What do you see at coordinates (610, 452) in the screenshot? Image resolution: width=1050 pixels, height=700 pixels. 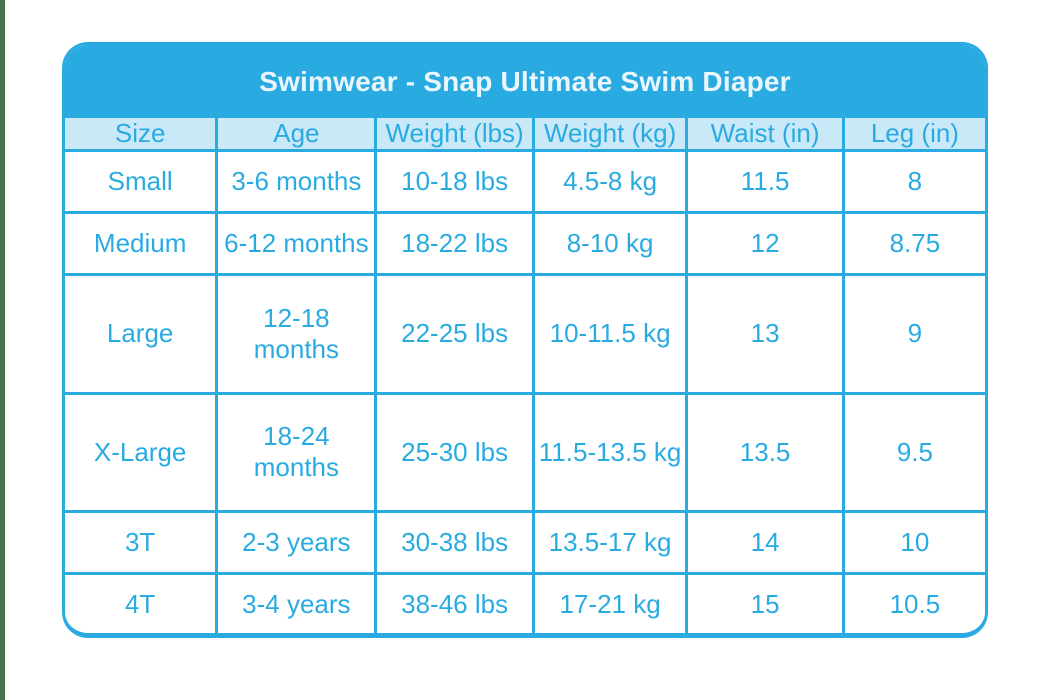 I see `table-cell: 11.5-13.5 kg` at bounding box center [610, 452].